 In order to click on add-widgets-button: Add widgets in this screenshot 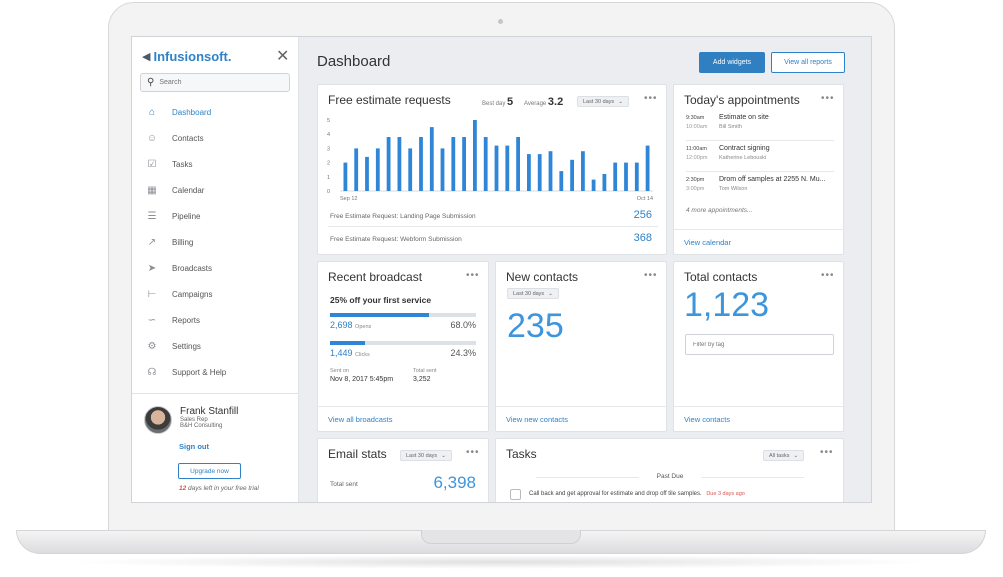, I will do `click(732, 62)`.